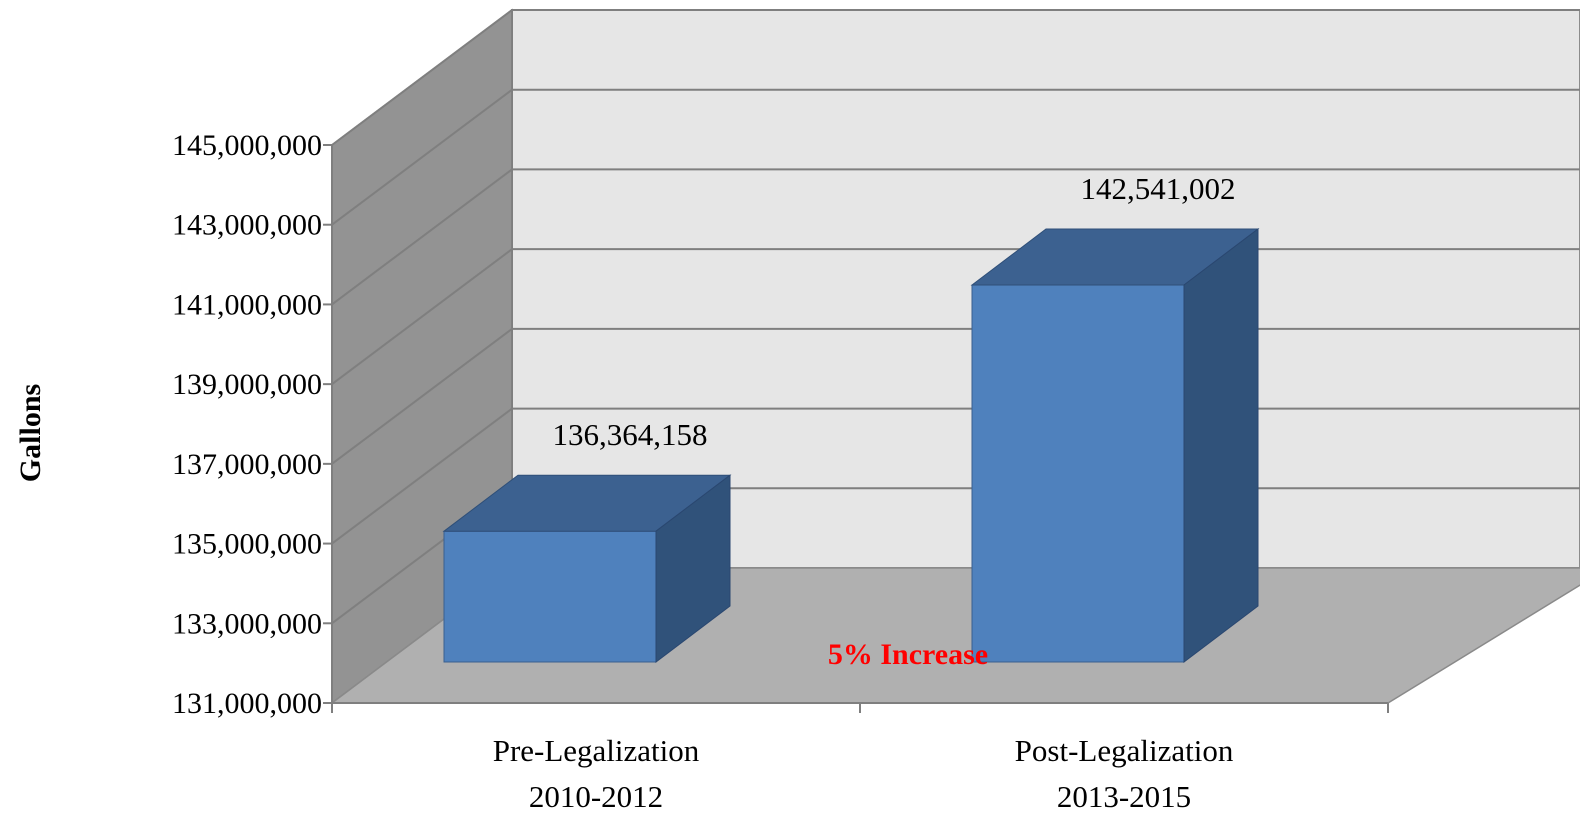 This screenshot has height=822, width=1580. What do you see at coordinates (908, 654) in the screenshot?
I see `annotation-increase: 5% Increase` at bounding box center [908, 654].